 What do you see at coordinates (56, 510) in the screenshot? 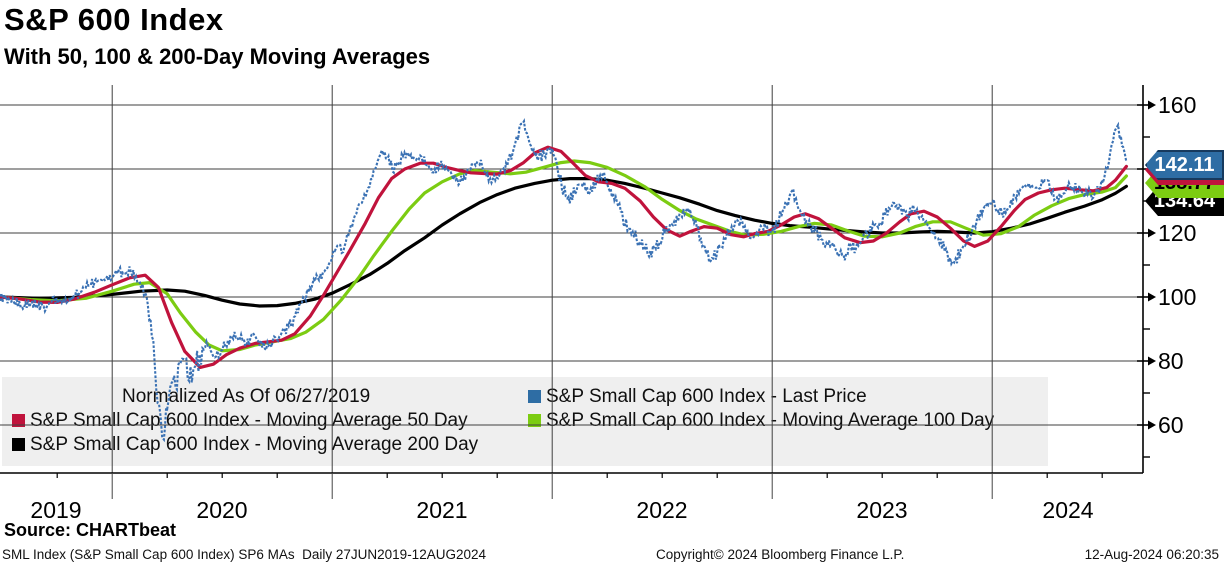
I see `x-axis-label-2019: 2019` at bounding box center [56, 510].